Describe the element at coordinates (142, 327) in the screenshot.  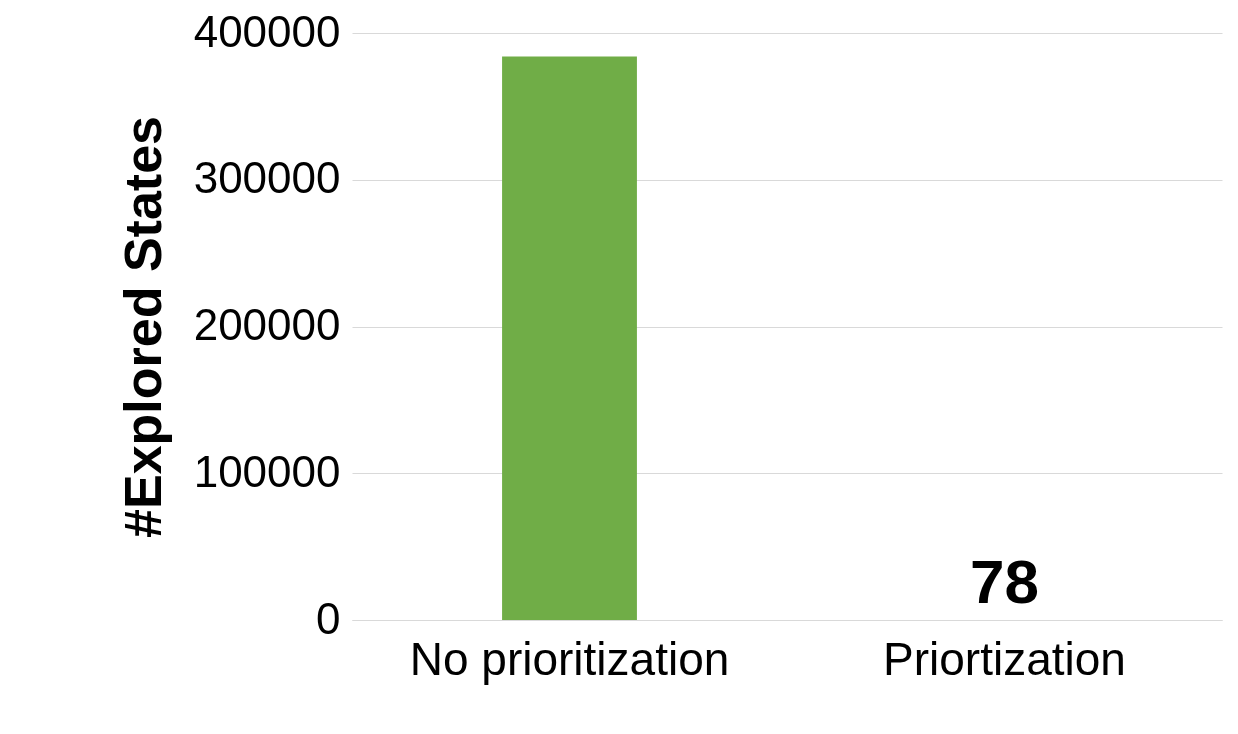
I see `y-axis-title: #Explored States` at that location.